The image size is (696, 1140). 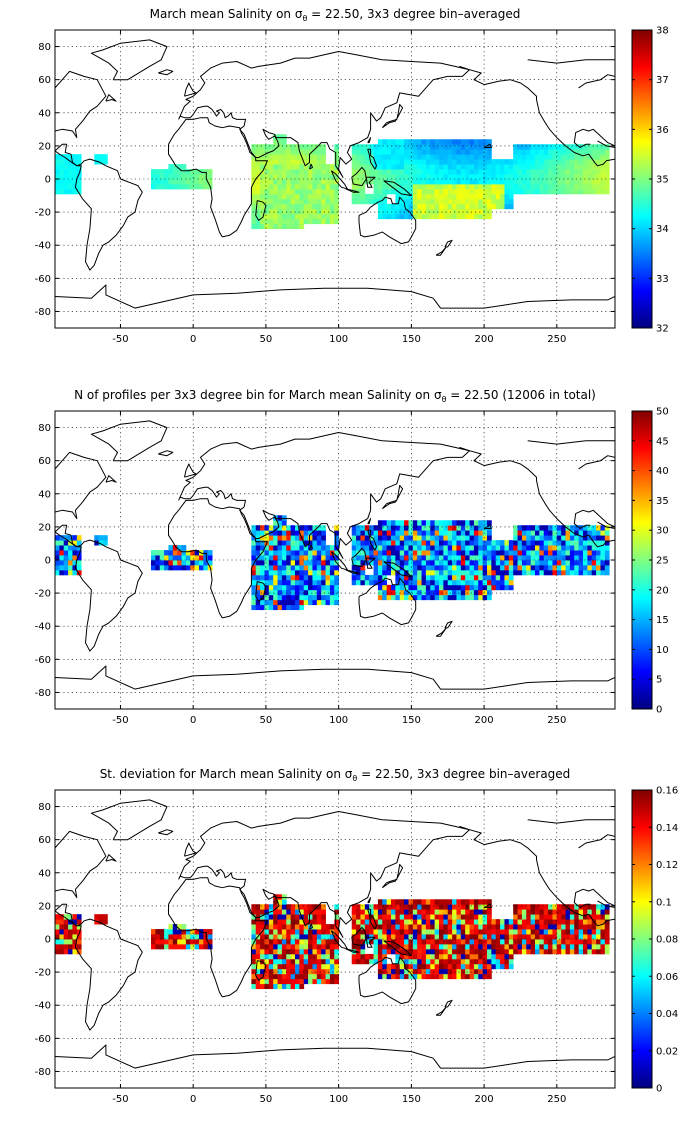 What do you see at coordinates (662, 279) in the screenshot?
I see `colorbar-tick-label: 33` at bounding box center [662, 279].